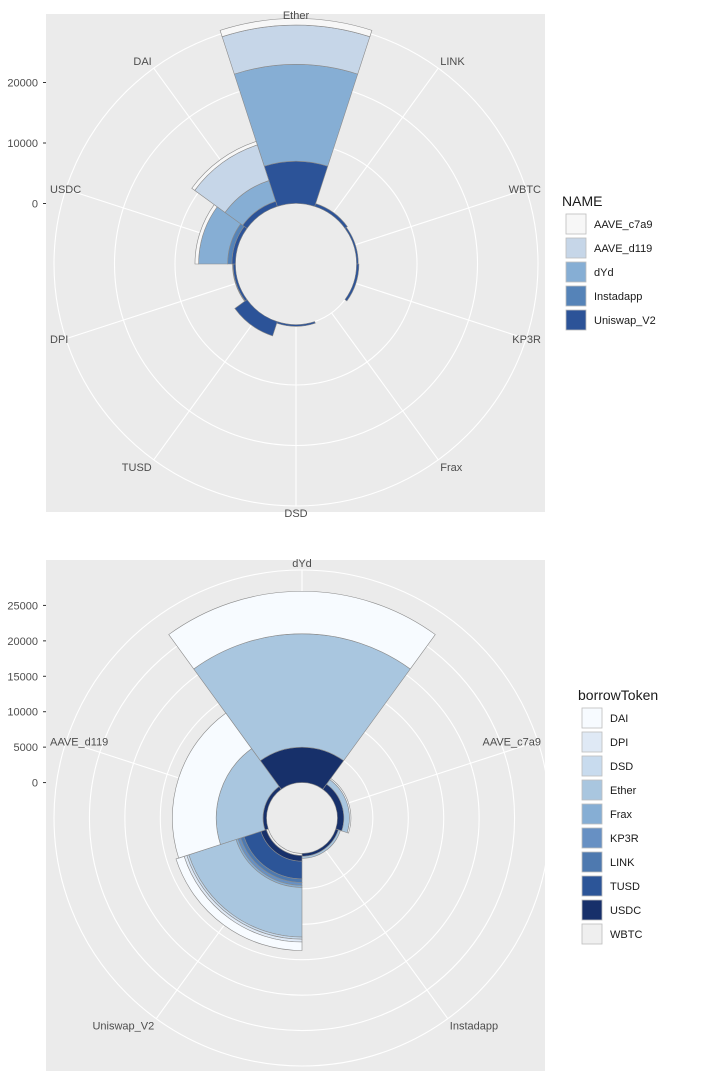  I want to click on category-label: AAVE_c7a9, so click(511, 742).